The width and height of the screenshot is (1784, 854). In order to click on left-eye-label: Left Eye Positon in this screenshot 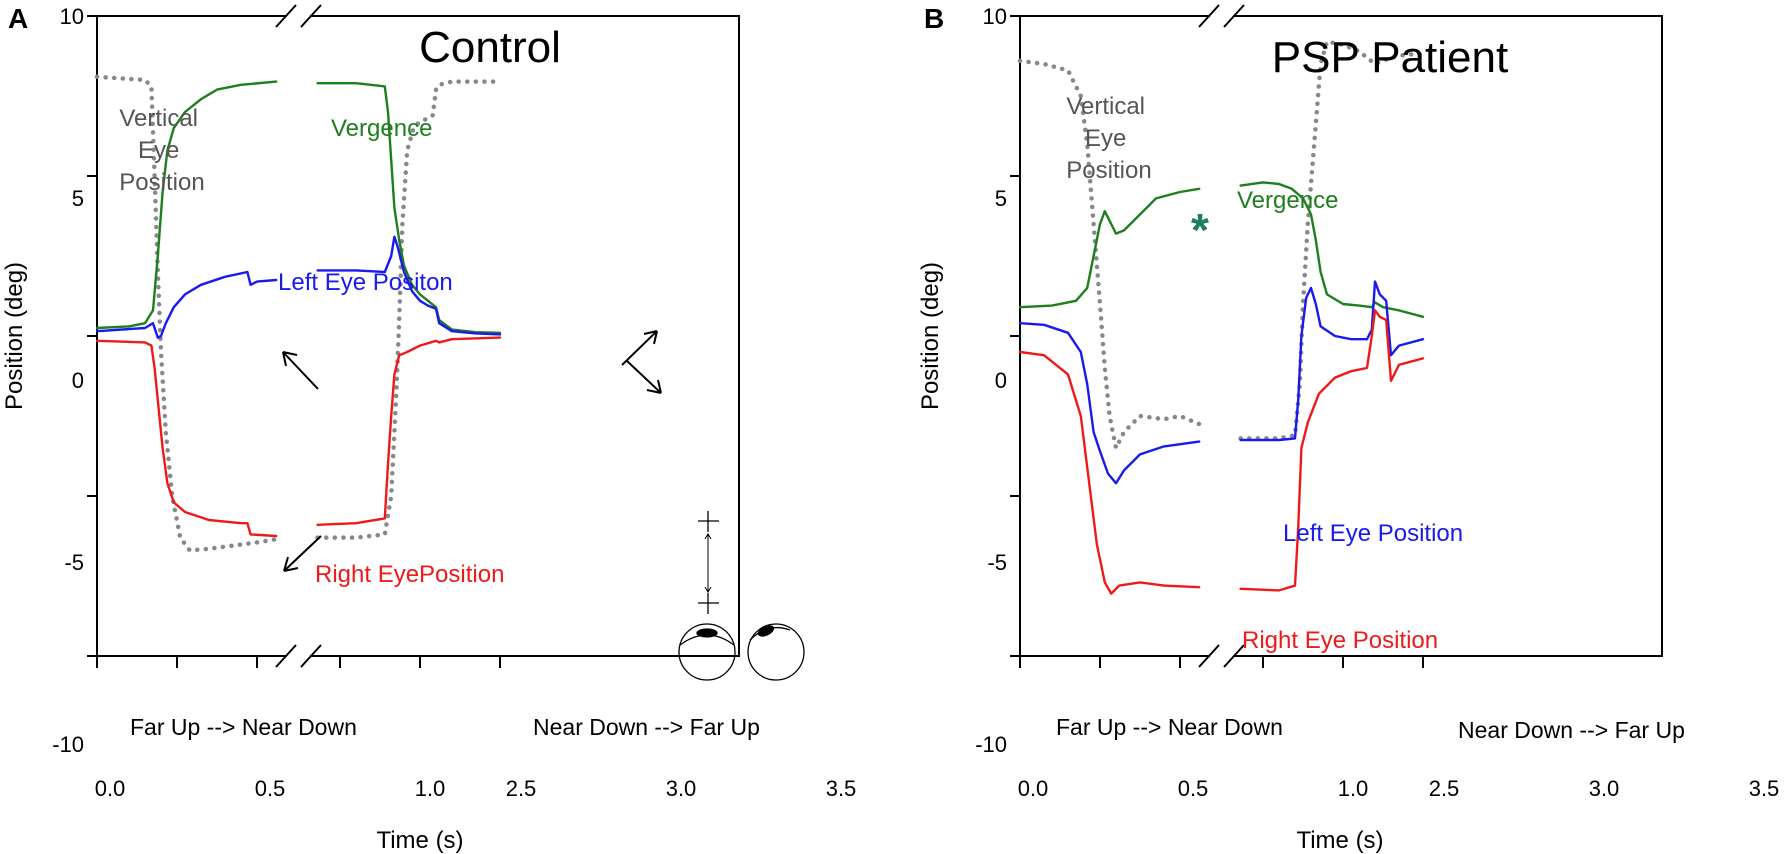, I will do `click(365, 282)`.